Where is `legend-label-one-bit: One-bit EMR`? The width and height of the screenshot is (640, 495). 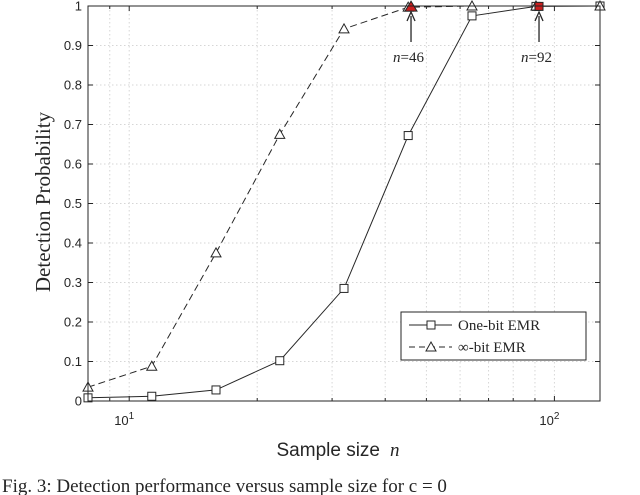
legend-label-one-bit: One-bit EMR is located at coordinates (499, 326).